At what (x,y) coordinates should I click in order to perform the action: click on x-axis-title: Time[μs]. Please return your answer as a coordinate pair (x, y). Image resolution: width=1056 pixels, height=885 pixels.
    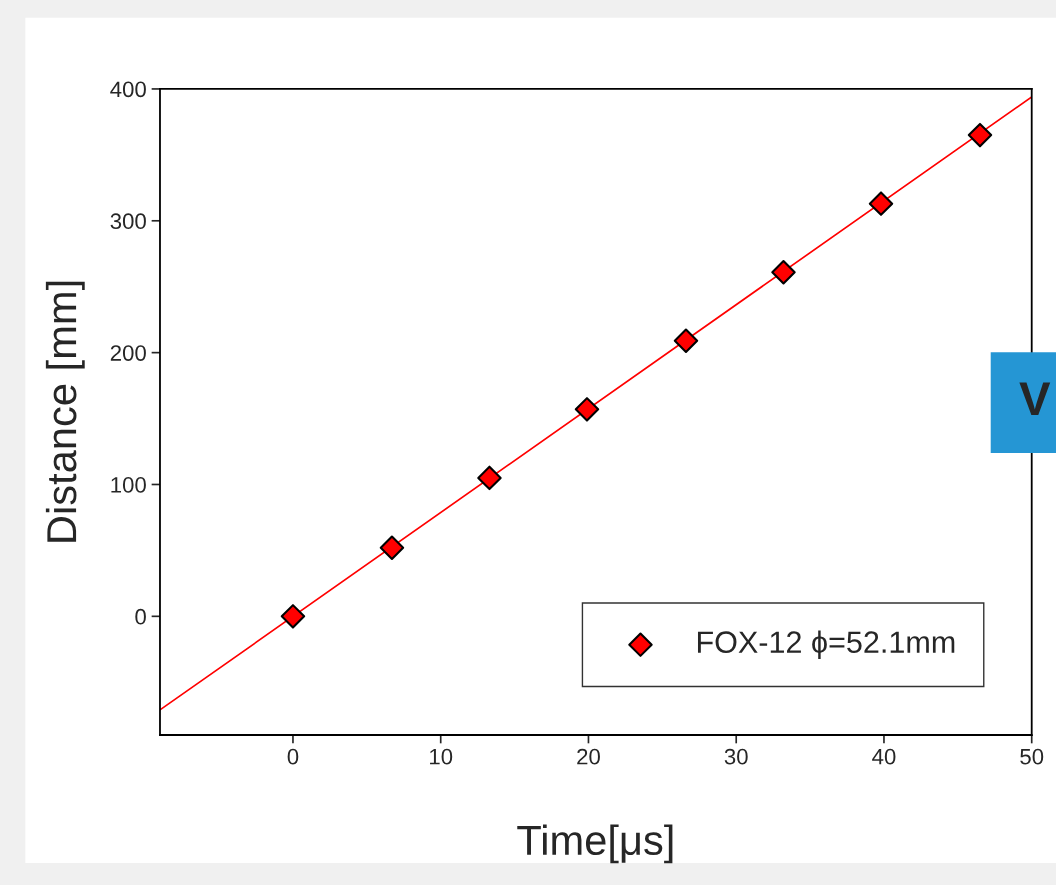
    Looking at the image, I should click on (595, 844).